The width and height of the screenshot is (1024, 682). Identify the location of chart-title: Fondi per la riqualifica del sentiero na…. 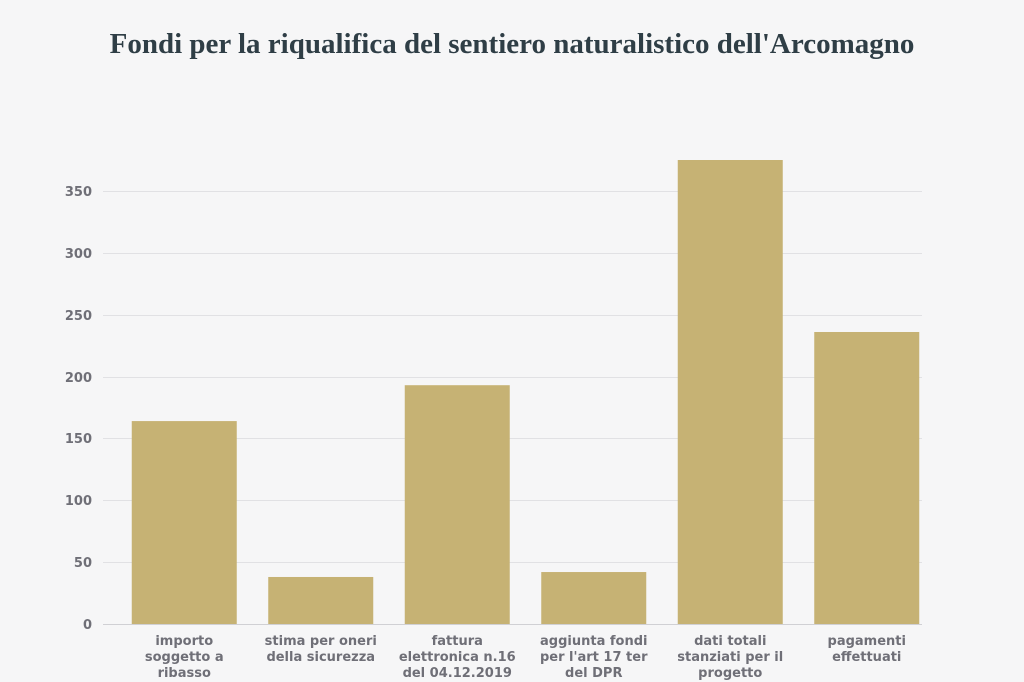
(512, 44).